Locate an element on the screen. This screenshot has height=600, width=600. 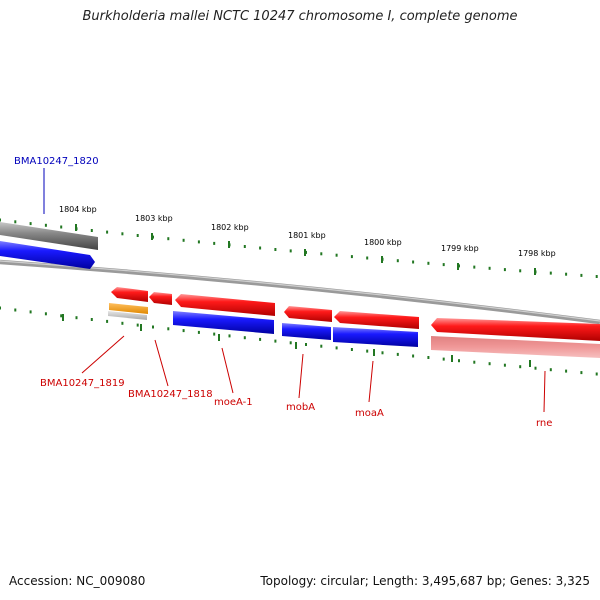
gene-mobA-blue is located at coordinates (306, 331).